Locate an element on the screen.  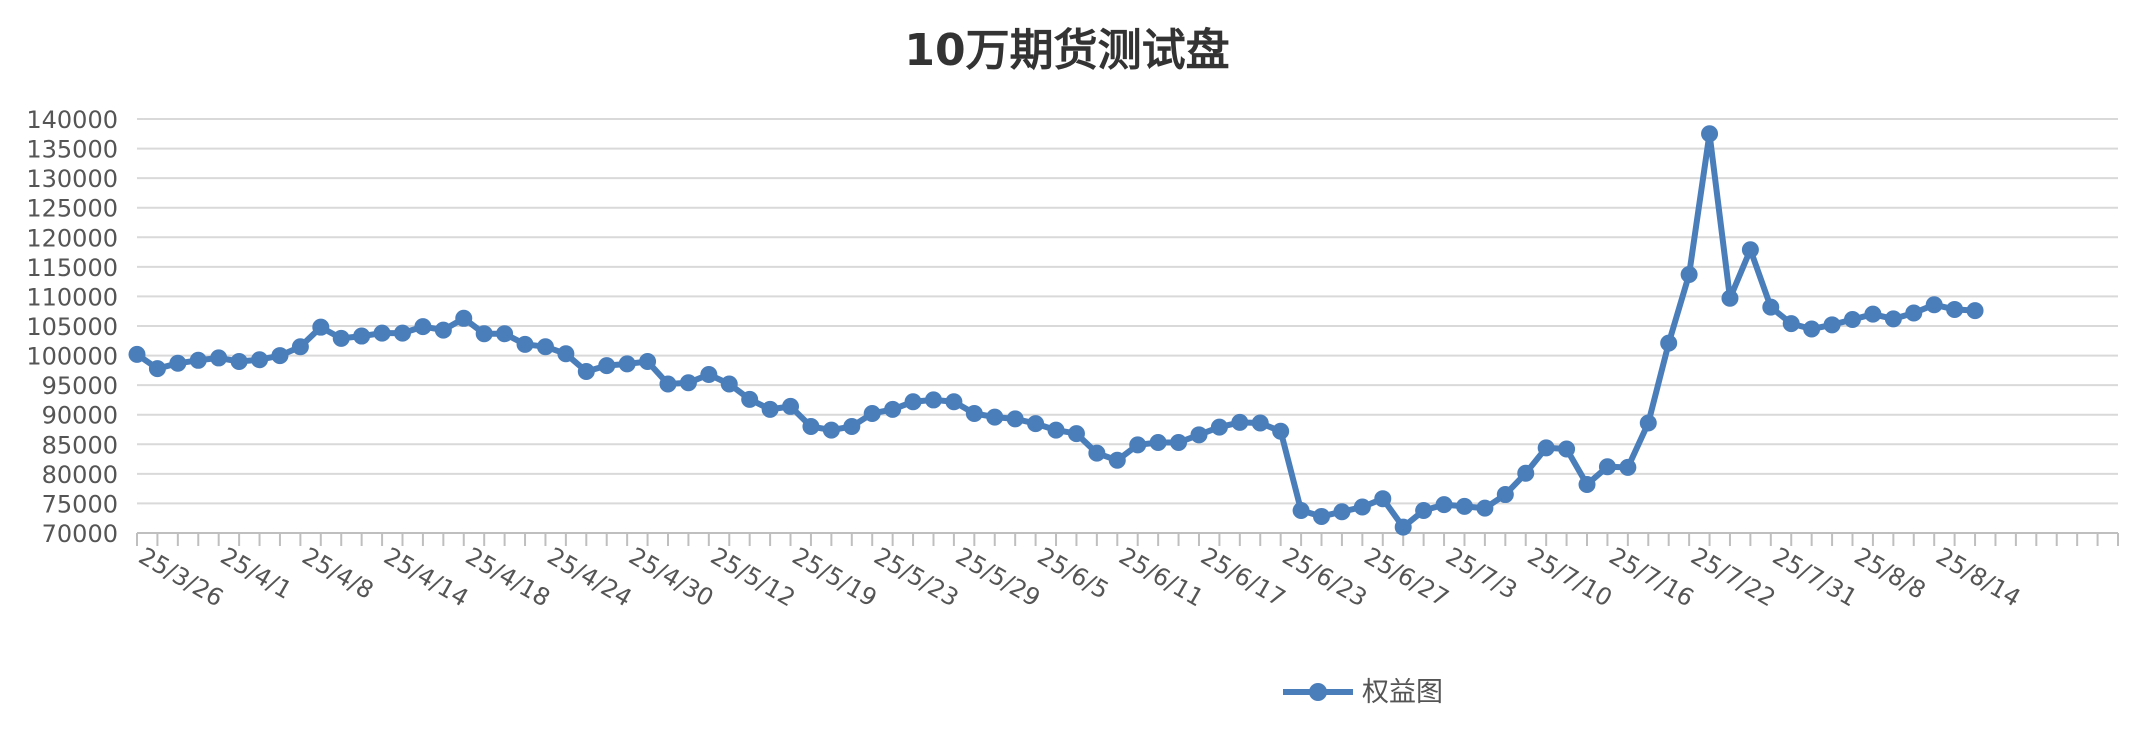
x-tick-label: 25/6/5 is located at coordinates (1073, 573).